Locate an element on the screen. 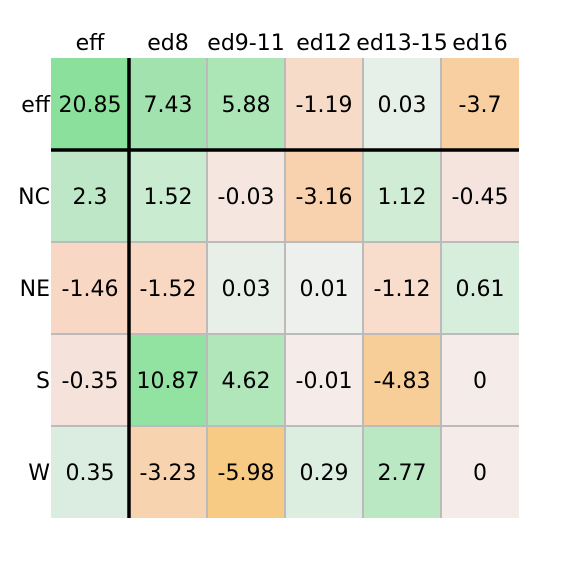 The image size is (576, 576). row-label: NC is located at coordinates (34, 197).